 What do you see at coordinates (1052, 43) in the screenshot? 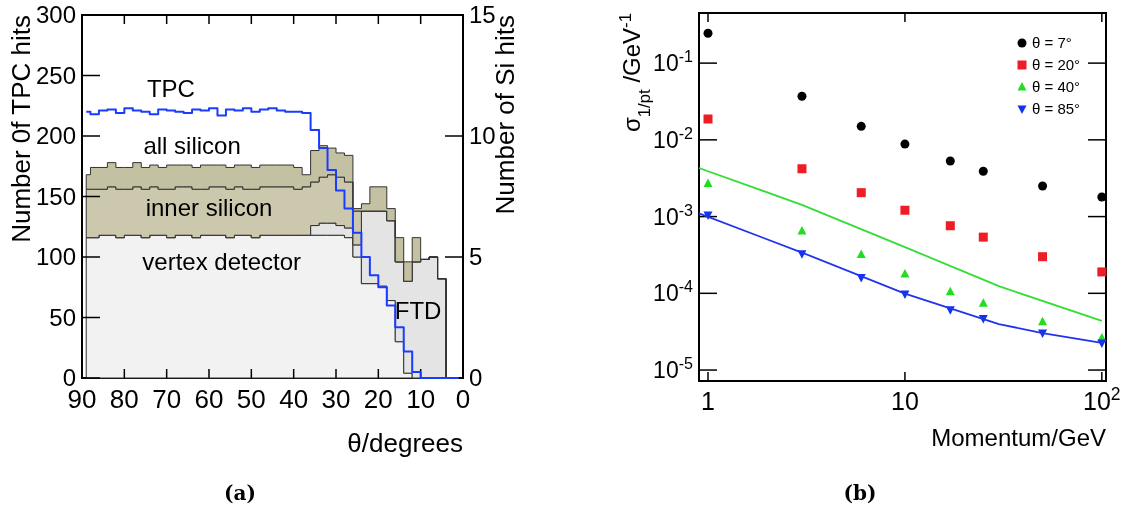
I see `legend-label: θ = 7°` at bounding box center [1052, 43].